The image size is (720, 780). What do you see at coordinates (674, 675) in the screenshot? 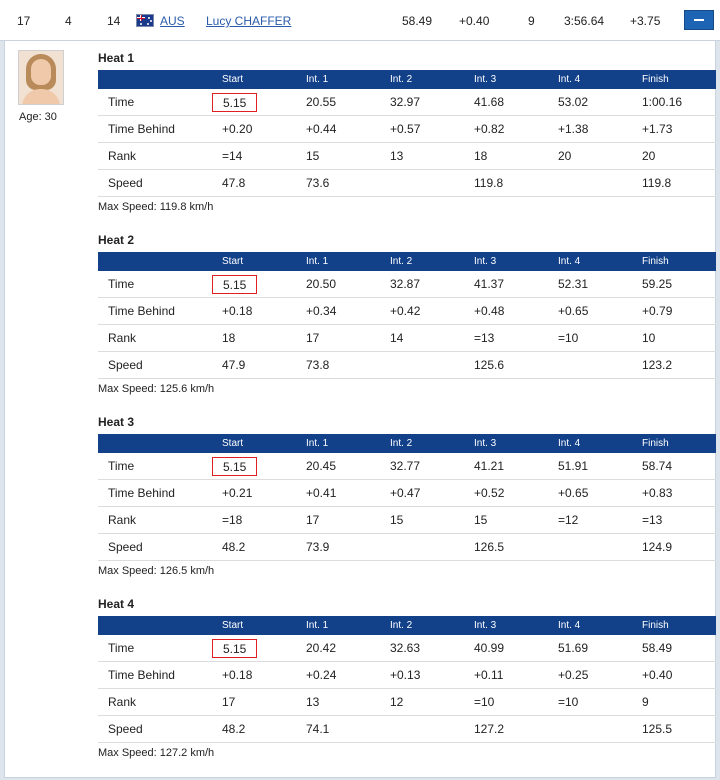
I see `split-cell: +0.40` at bounding box center [674, 675].